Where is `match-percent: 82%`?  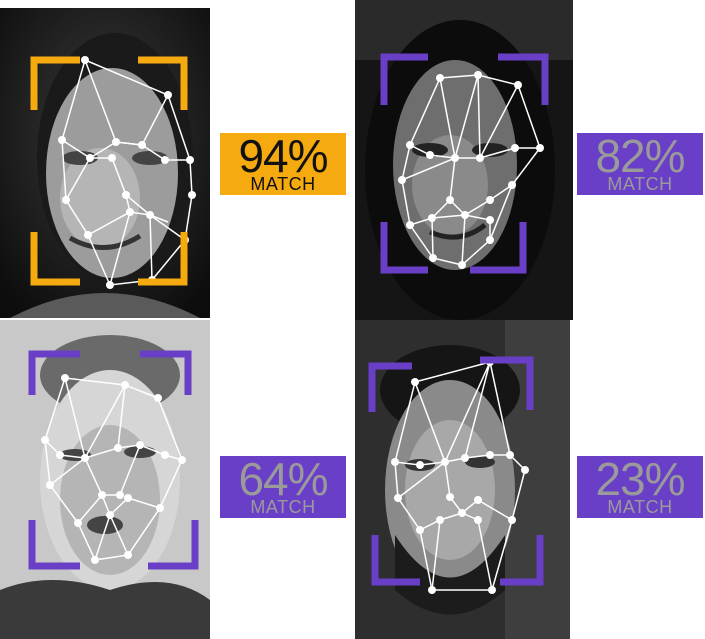 match-percent: 82% is located at coordinates (640, 156).